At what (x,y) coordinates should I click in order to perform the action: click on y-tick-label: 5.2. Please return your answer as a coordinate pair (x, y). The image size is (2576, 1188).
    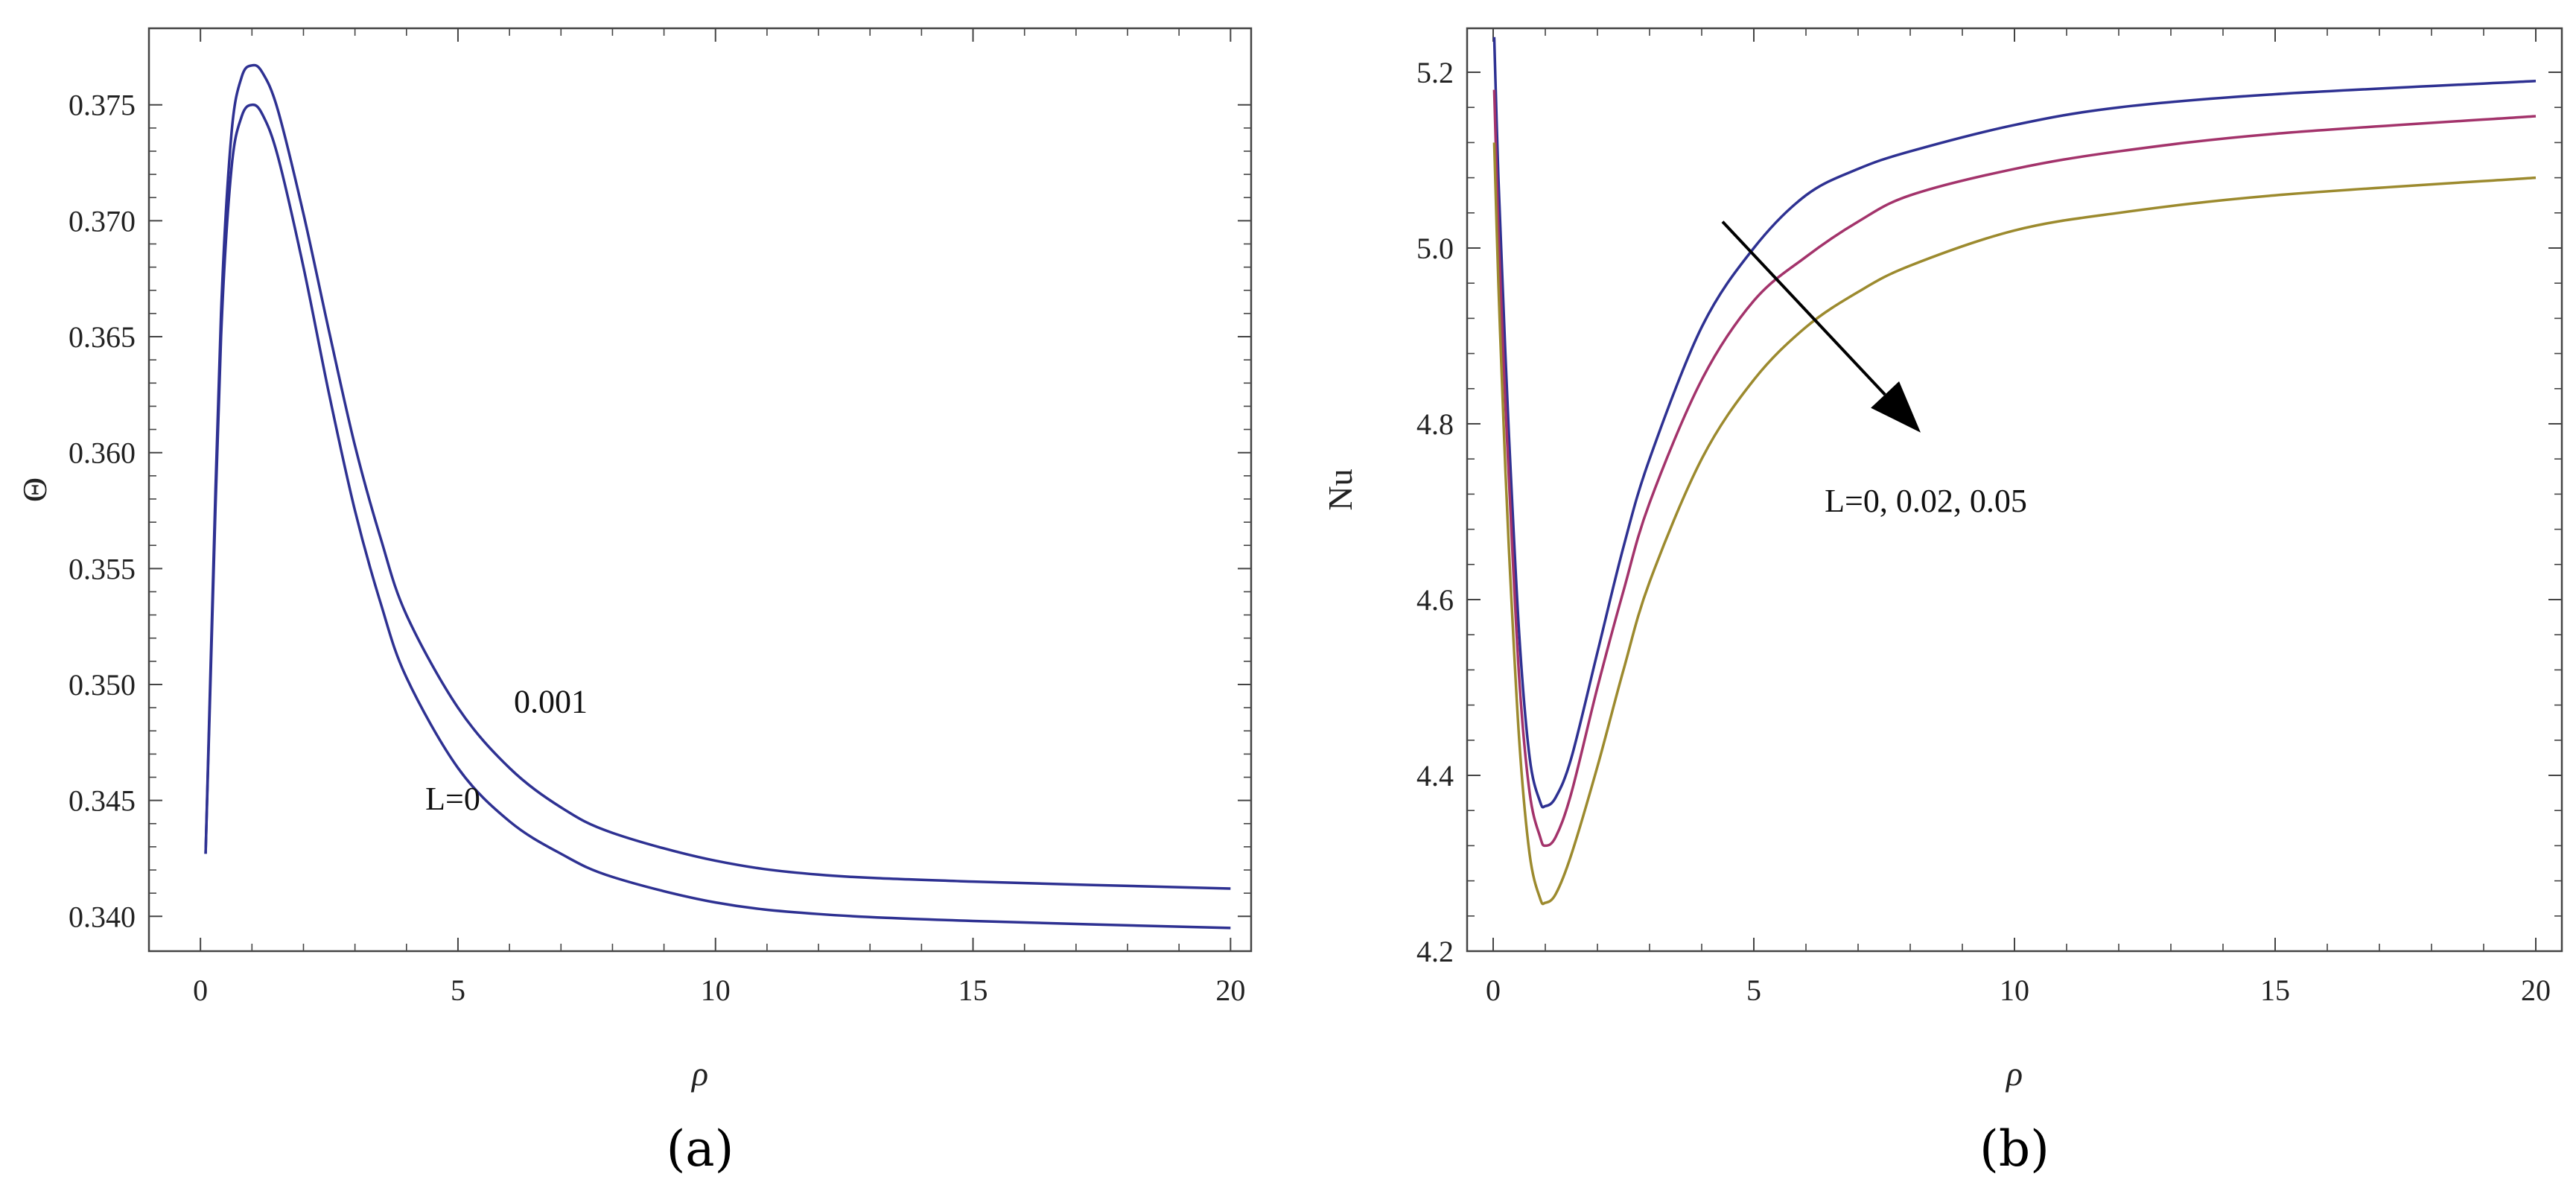
    Looking at the image, I should click on (1435, 72).